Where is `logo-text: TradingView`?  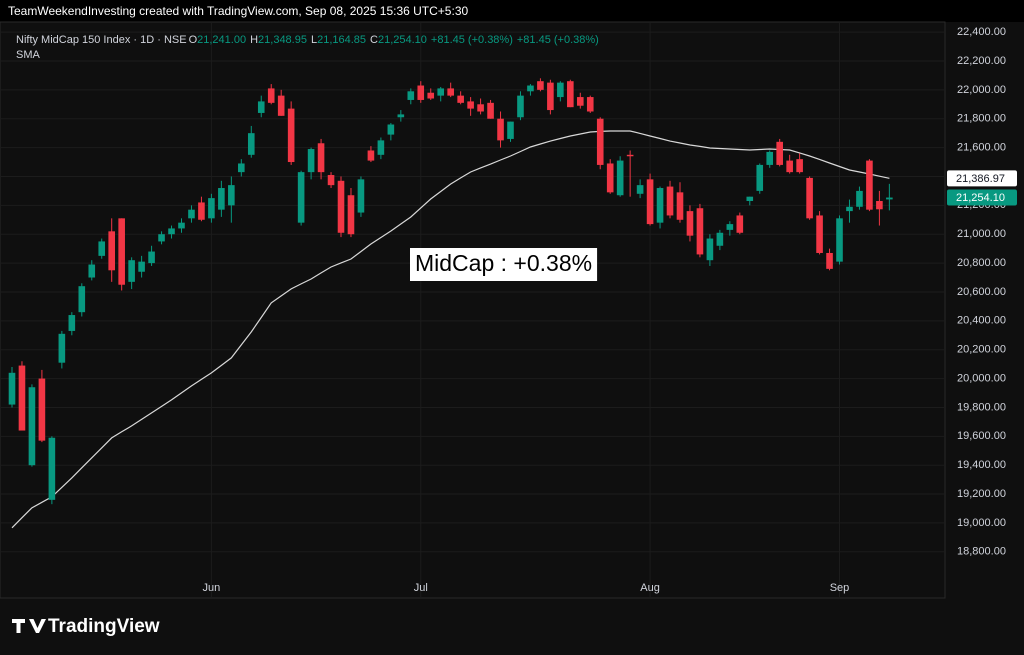 logo-text: TradingView is located at coordinates (104, 626).